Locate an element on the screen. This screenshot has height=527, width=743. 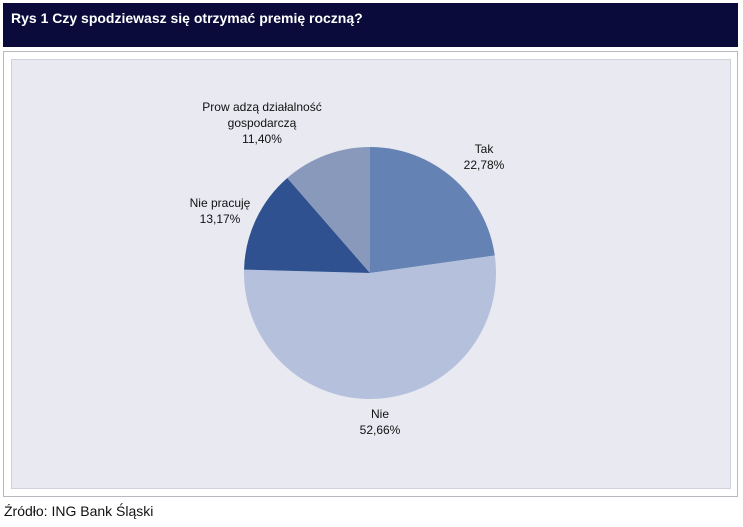
slice-value-label: 52,66% is located at coordinates (380, 430).